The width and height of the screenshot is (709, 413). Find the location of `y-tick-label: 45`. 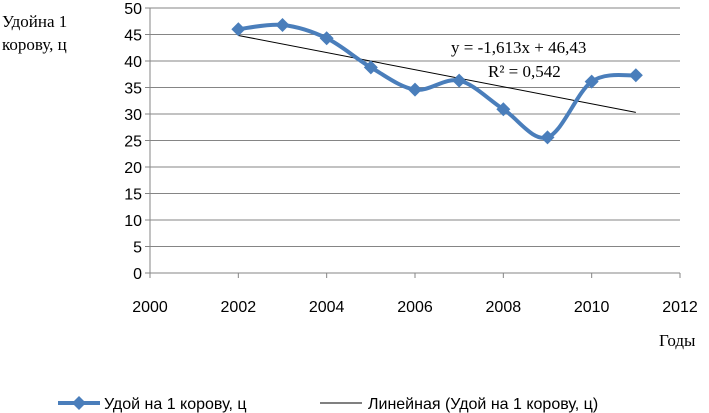

y-tick-label: 45 is located at coordinates (133, 36).